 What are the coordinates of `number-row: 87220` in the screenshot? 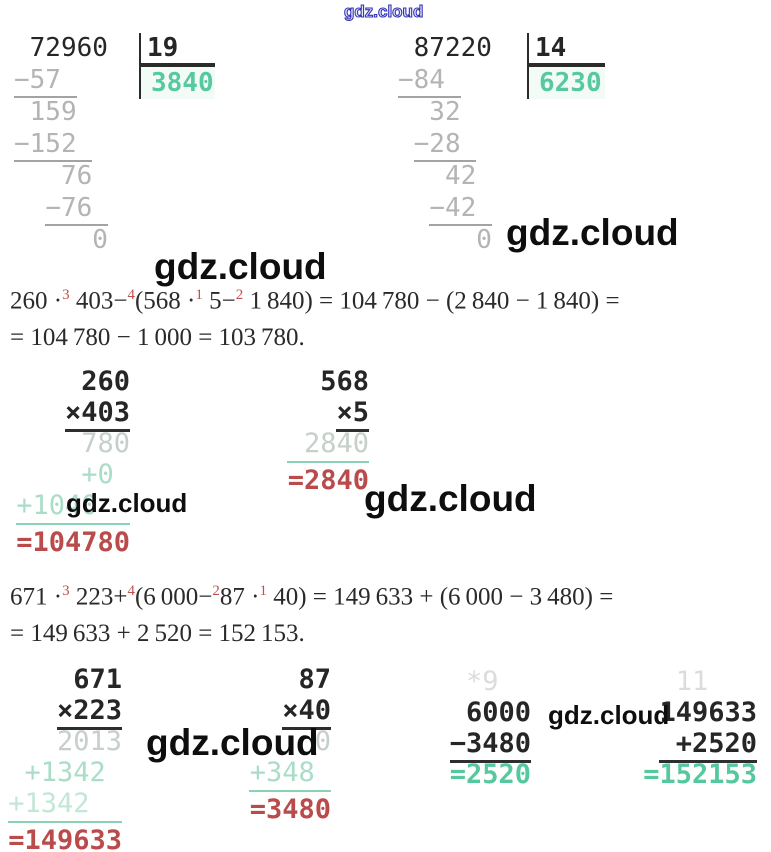 It's located at (445, 48).